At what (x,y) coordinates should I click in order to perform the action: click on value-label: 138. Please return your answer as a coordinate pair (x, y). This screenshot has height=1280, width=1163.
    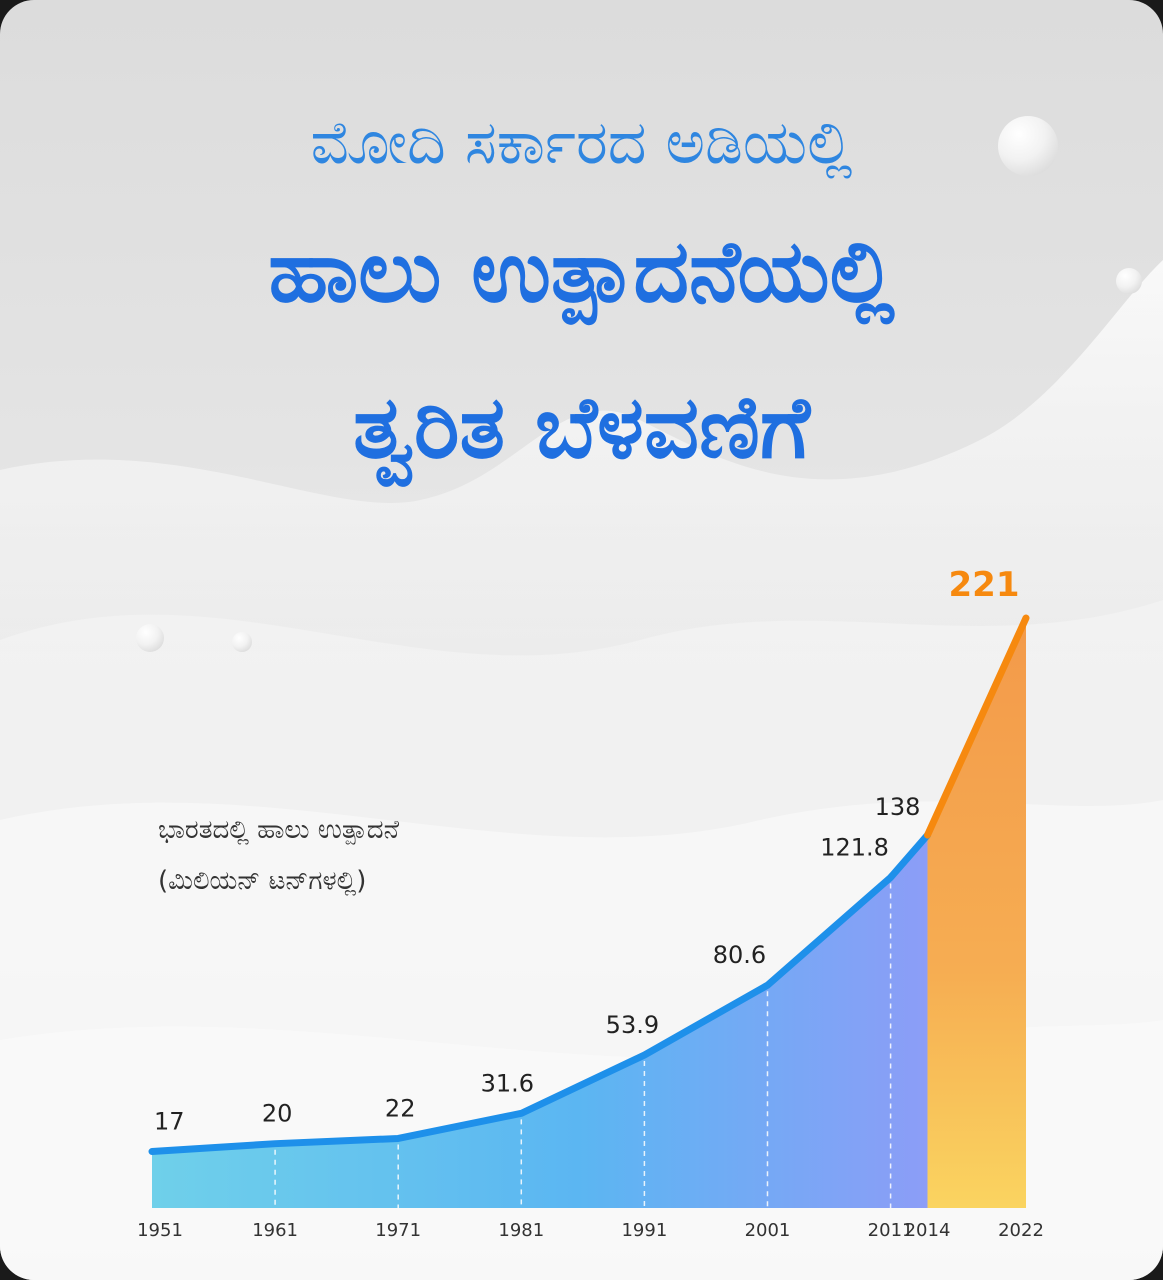
    Looking at the image, I should click on (898, 807).